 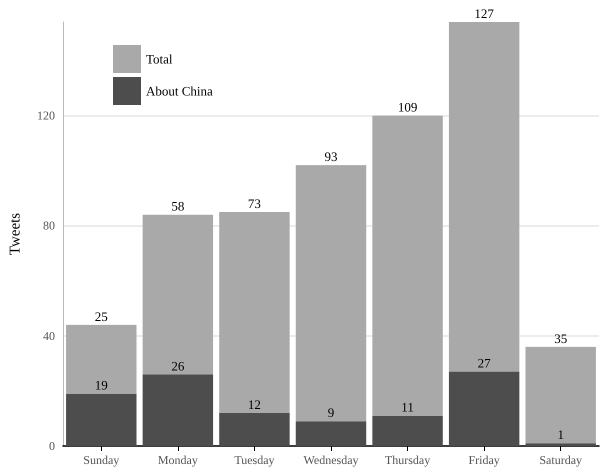 I want to click on data-label: 1, so click(x=560, y=434).